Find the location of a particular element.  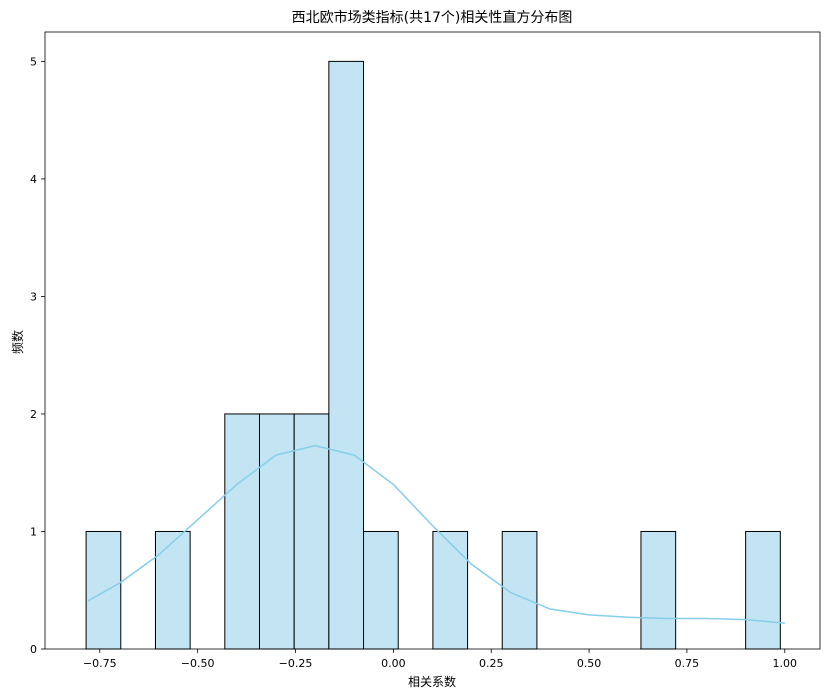

y-tick-label: 5 is located at coordinates (33, 61).